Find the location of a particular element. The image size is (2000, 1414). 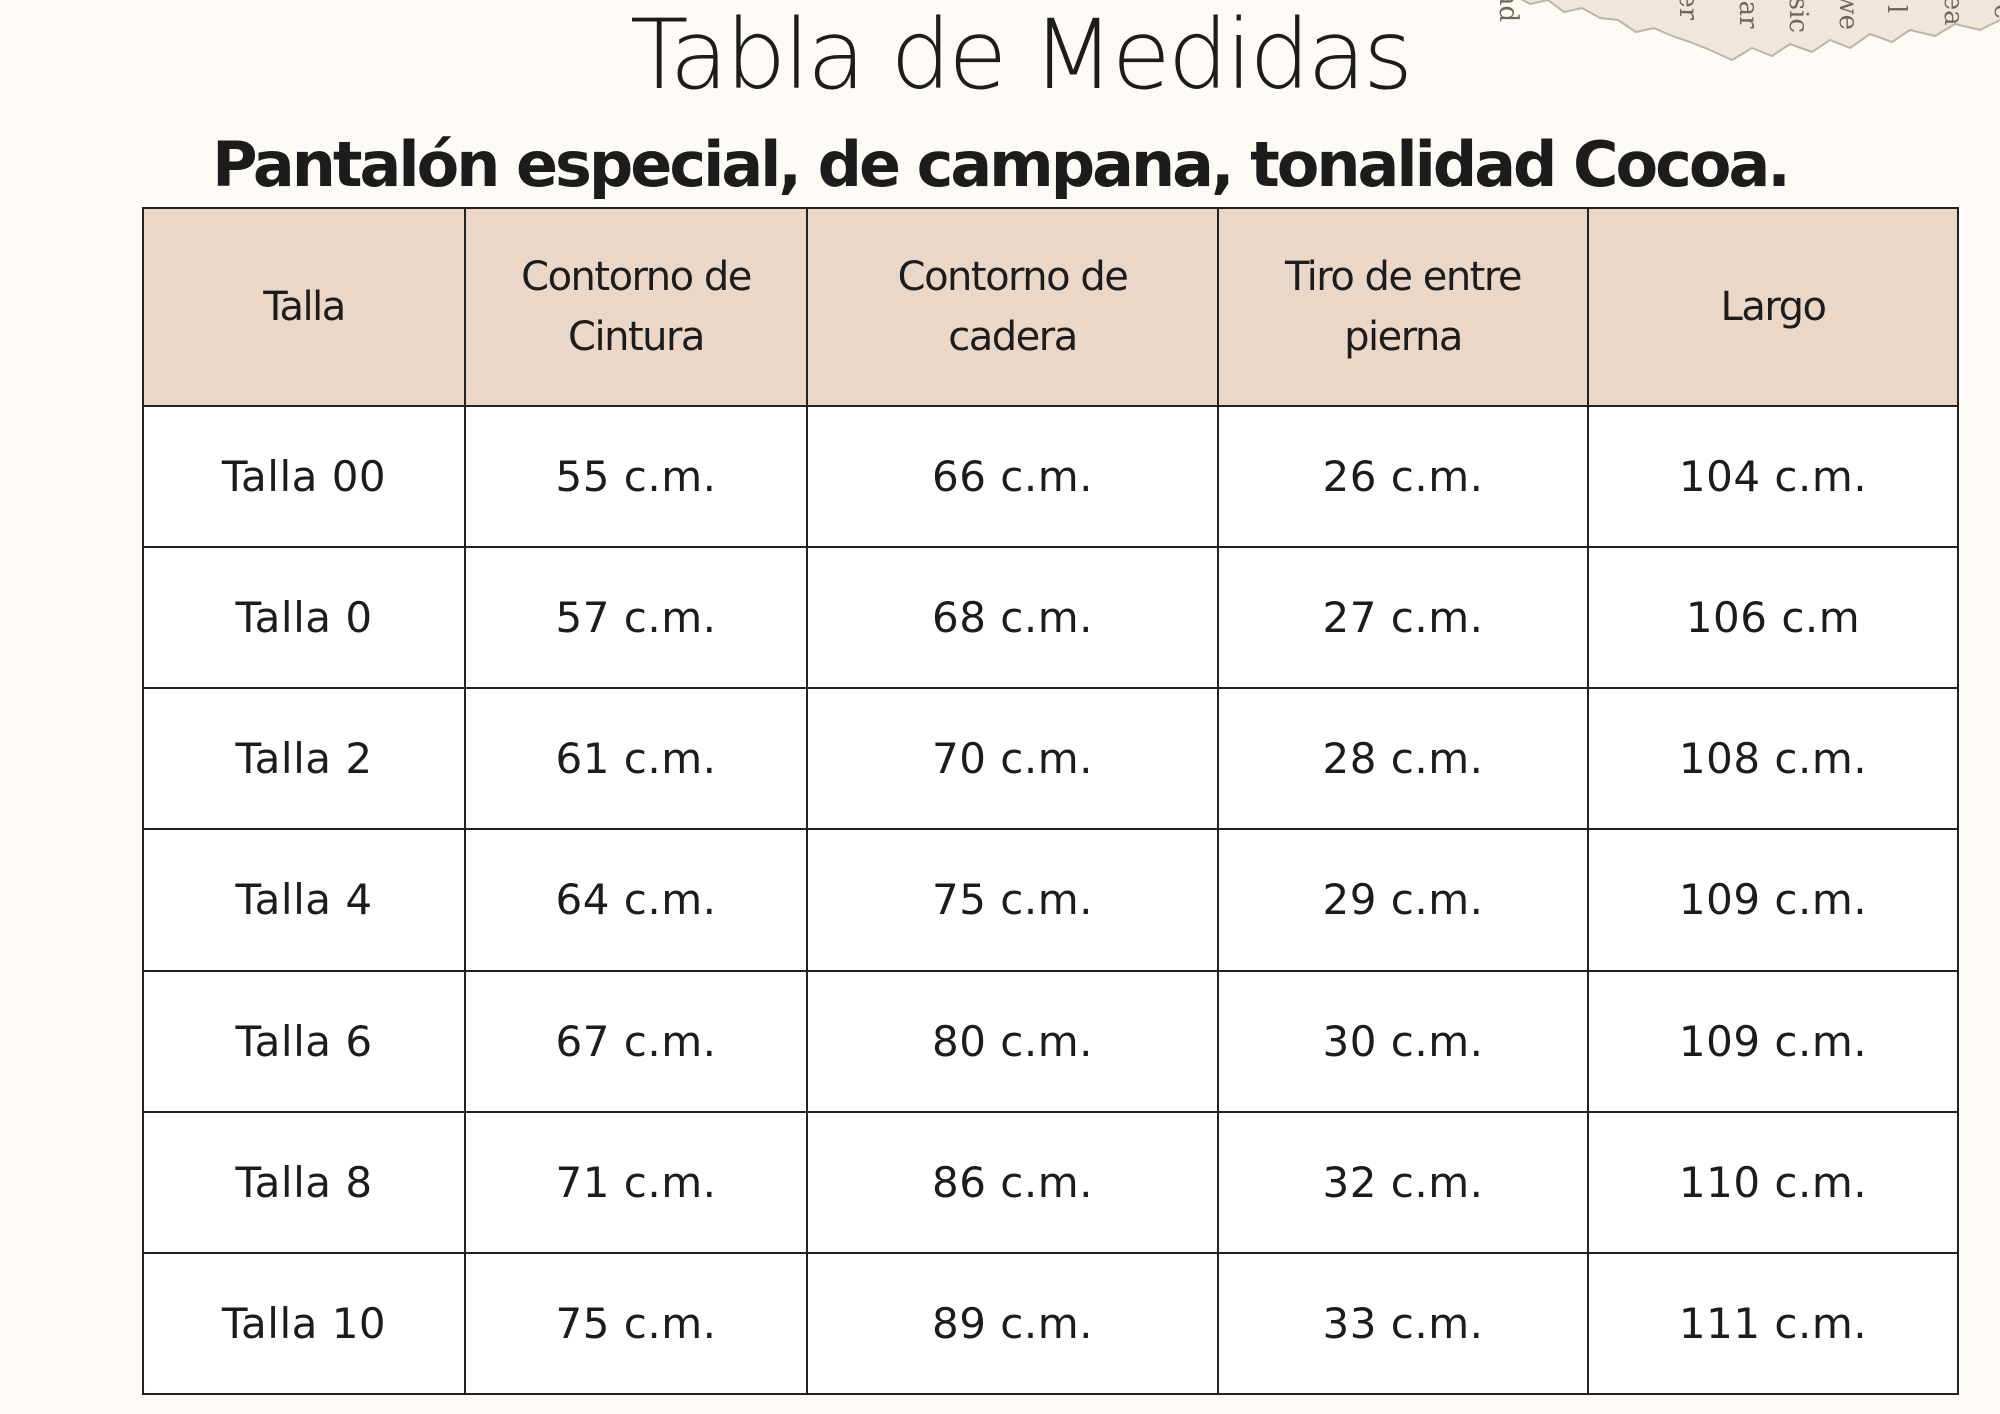

cell-cintura: 61 c.m. is located at coordinates (636, 759).